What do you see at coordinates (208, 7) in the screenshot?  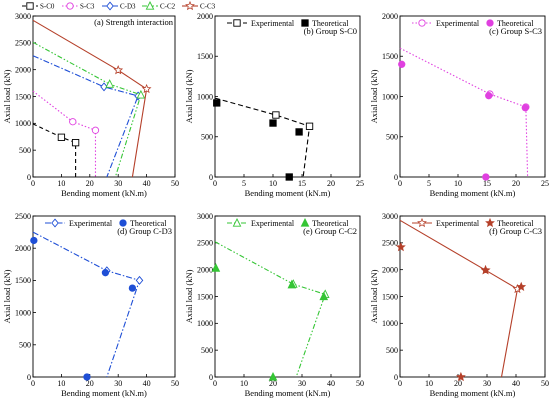 I see `legend-label: C-C3` at bounding box center [208, 7].